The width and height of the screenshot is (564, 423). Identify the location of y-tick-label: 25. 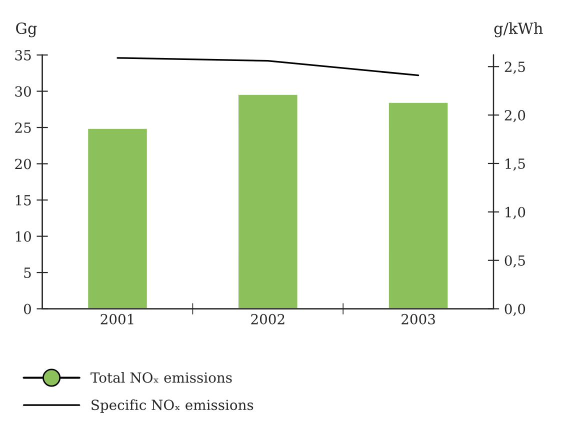
(23, 127).